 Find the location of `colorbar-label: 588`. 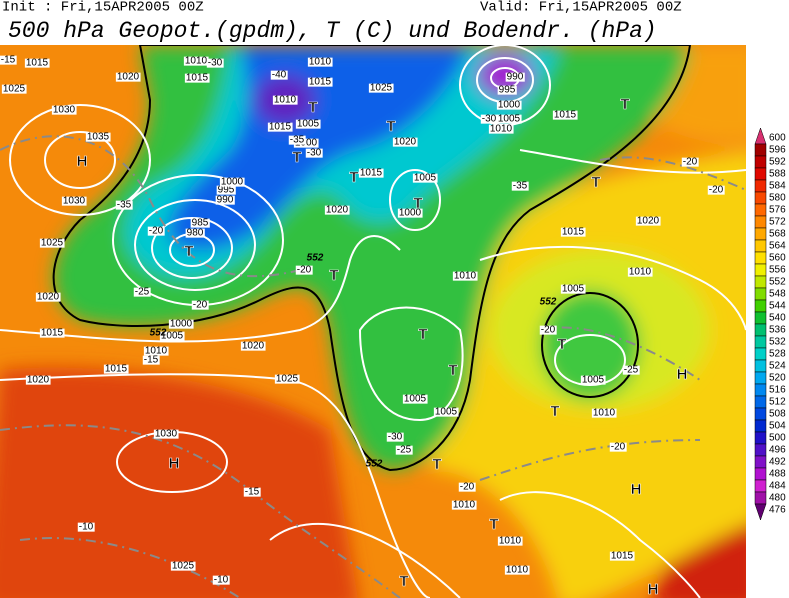

colorbar-label: 588 is located at coordinates (777, 174).